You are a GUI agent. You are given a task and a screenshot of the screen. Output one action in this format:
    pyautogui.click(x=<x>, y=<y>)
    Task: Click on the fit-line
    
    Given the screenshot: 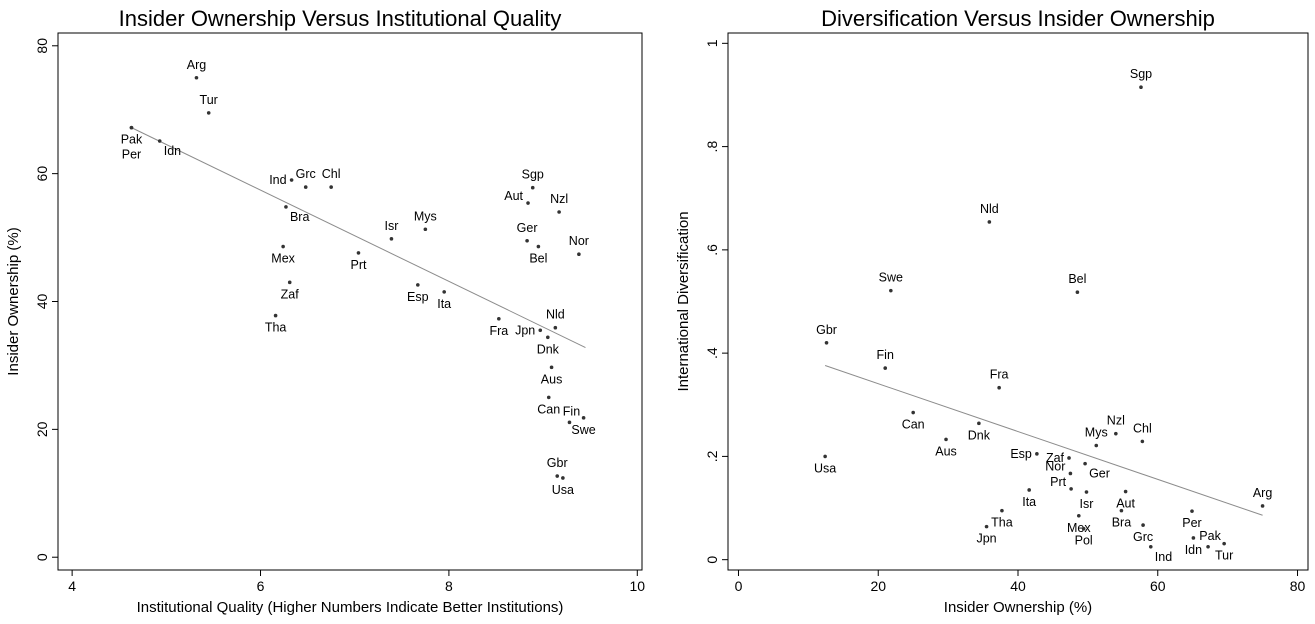 What is the action you would take?
    pyautogui.click(x=1043, y=440)
    